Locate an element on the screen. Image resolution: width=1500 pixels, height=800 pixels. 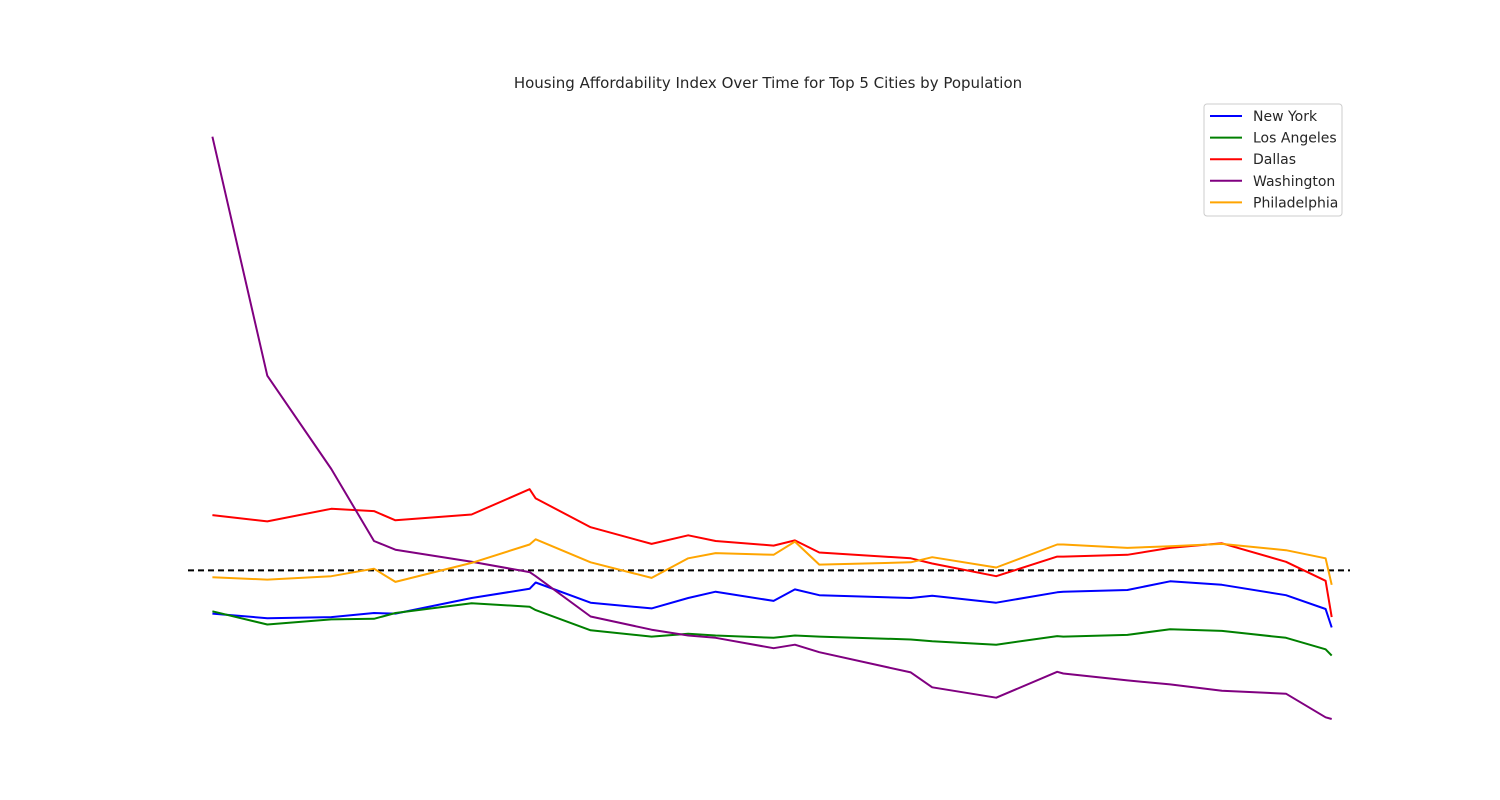
series-line-philadelphia is located at coordinates (772, 562).